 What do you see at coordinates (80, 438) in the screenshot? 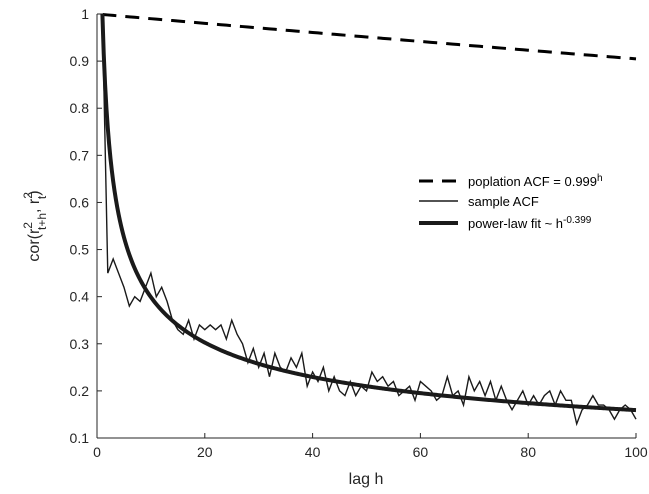
I see `y-tick-label: 0.1` at bounding box center [80, 438].